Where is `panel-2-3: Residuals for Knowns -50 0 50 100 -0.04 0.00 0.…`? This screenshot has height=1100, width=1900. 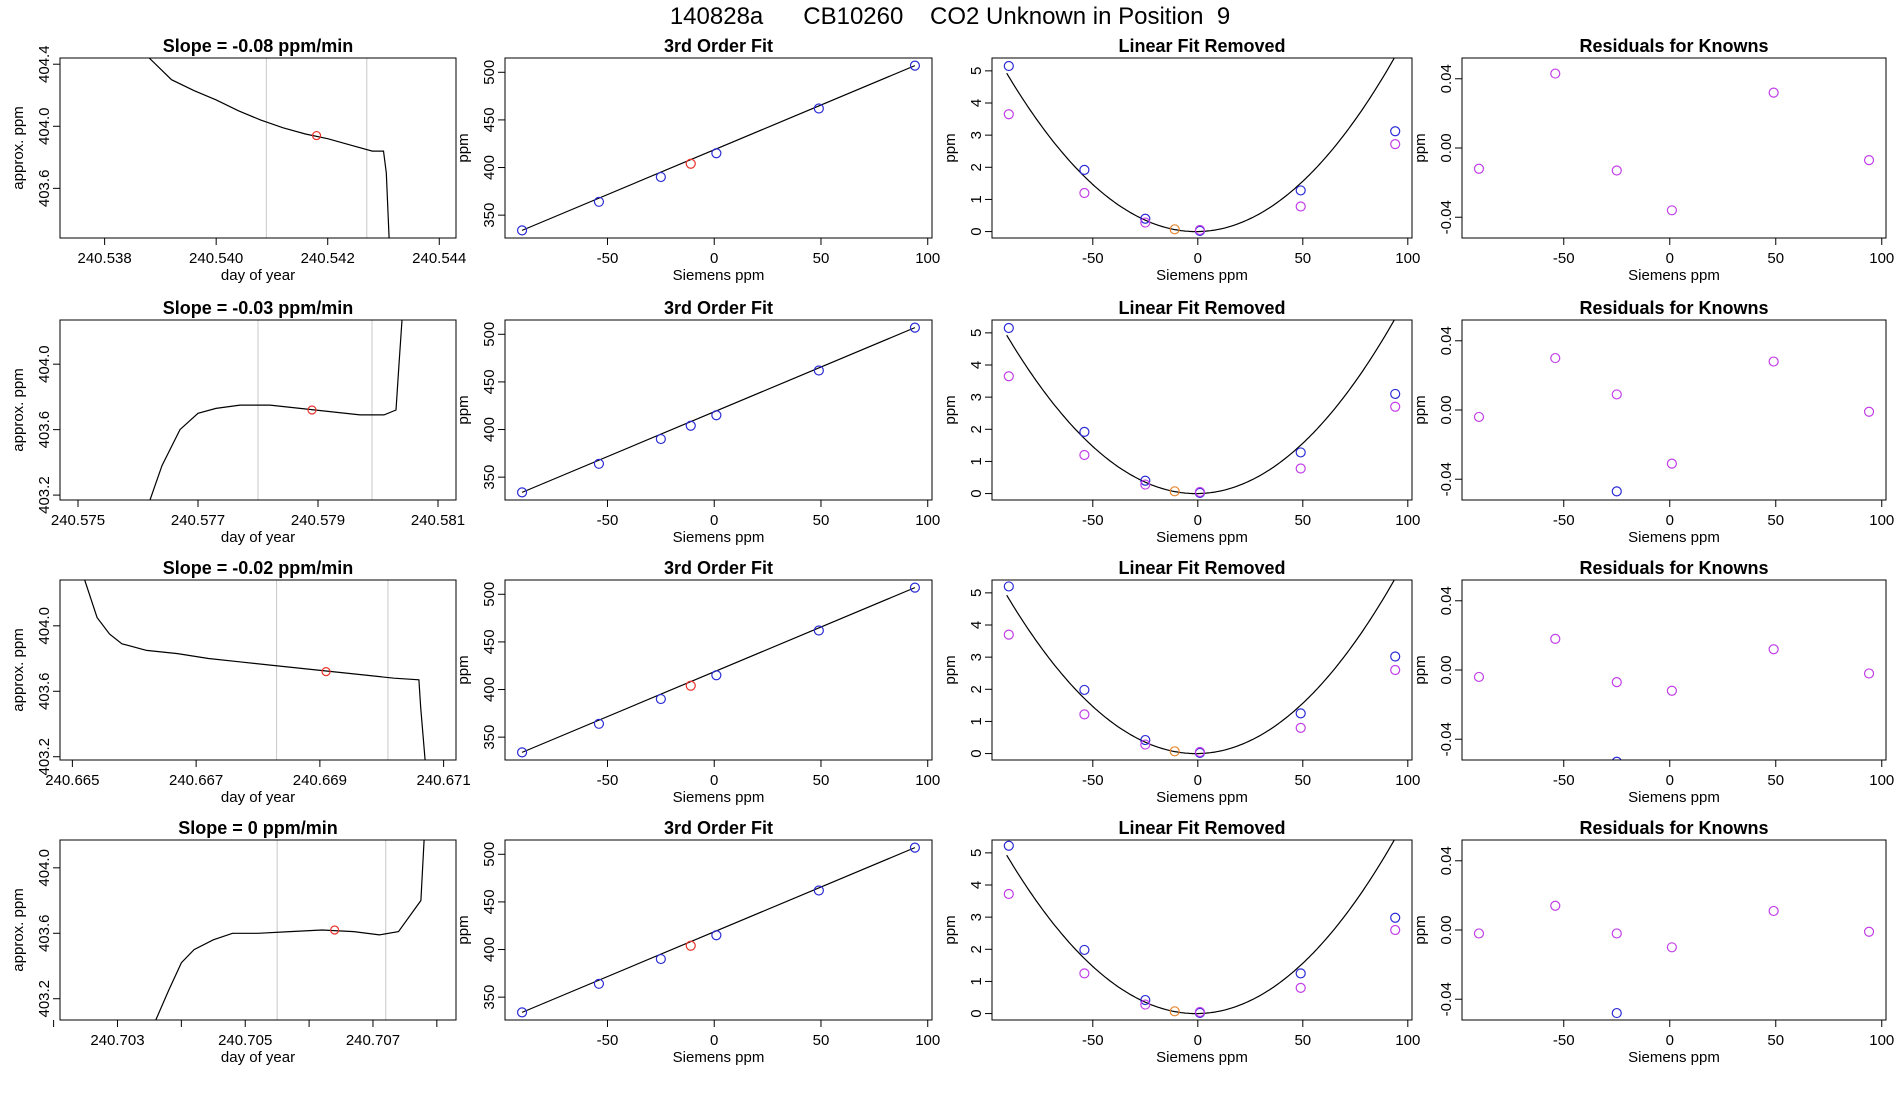
panel-2-3: Residuals for Knowns -50 0 50 100 -0.04 0.00 0.… is located at coordinates (1653, 682).